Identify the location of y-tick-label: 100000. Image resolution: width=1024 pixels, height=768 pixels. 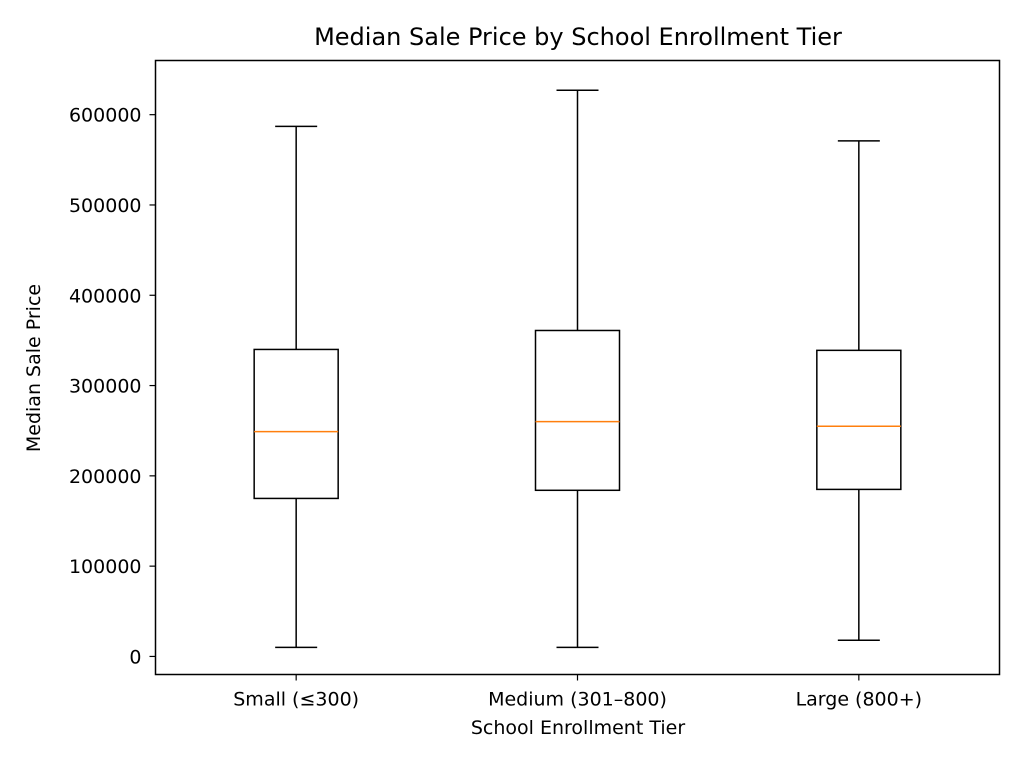
(105, 567).